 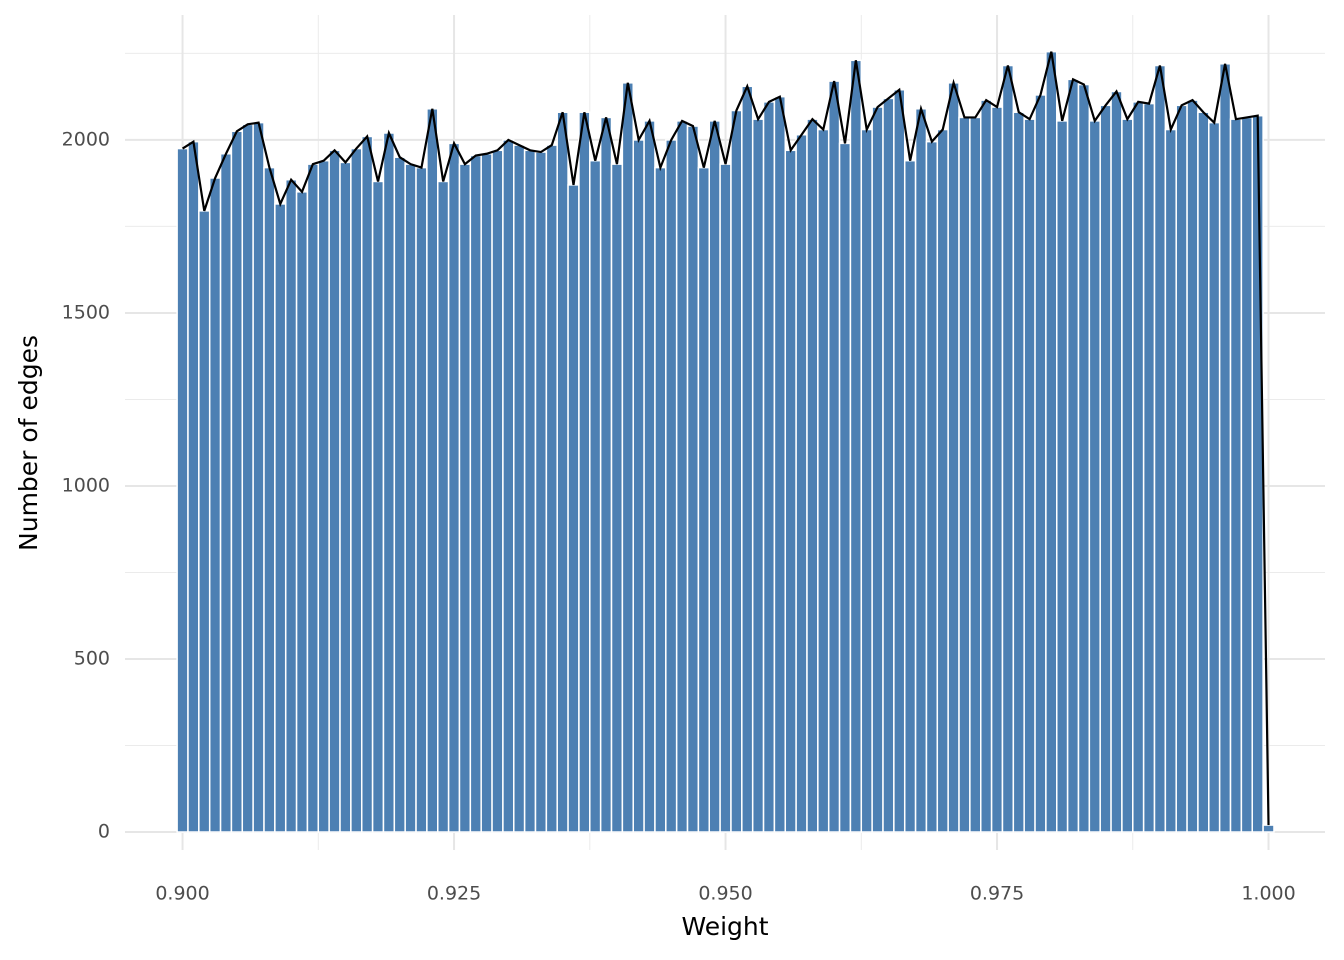 What do you see at coordinates (725, 894) in the screenshot?
I see `x-tick-label: 0.950` at bounding box center [725, 894].